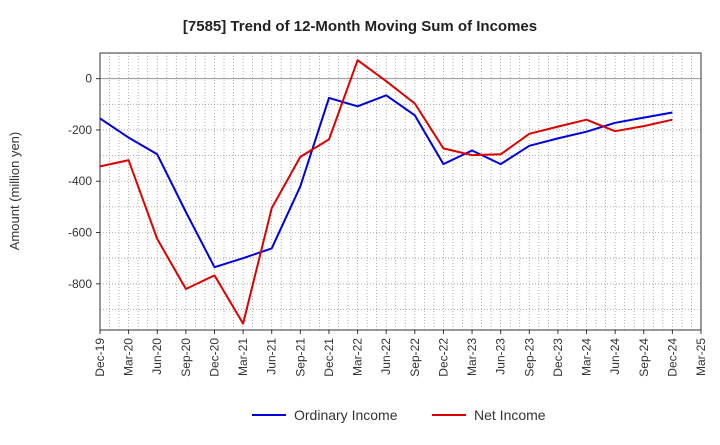 This screenshot has height=445, width=720. Describe the element at coordinates (587, 357) in the screenshot. I see `x-tick-label: Mar-24` at that location.